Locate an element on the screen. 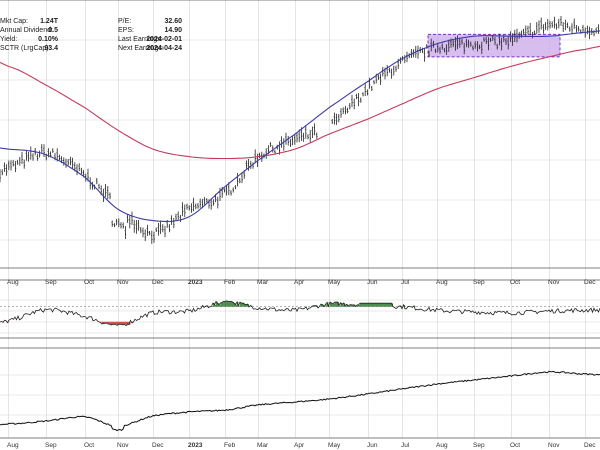  stat-label-annual-dividend: Annual Dividend: is located at coordinates (26, 30).